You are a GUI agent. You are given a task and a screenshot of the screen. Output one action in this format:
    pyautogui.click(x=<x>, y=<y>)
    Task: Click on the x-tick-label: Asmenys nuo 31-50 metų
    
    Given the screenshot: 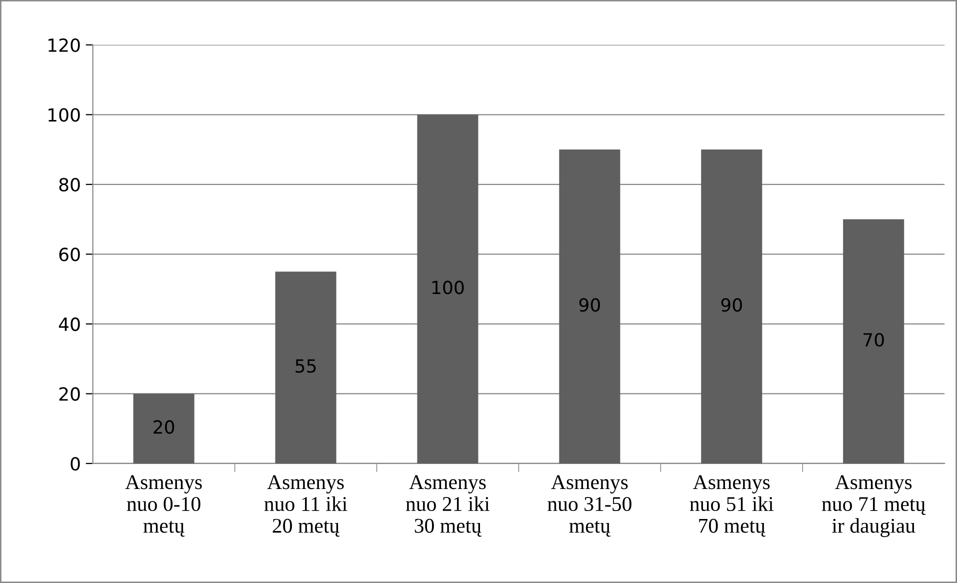 What is the action you would take?
    pyautogui.click(x=590, y=506)
    